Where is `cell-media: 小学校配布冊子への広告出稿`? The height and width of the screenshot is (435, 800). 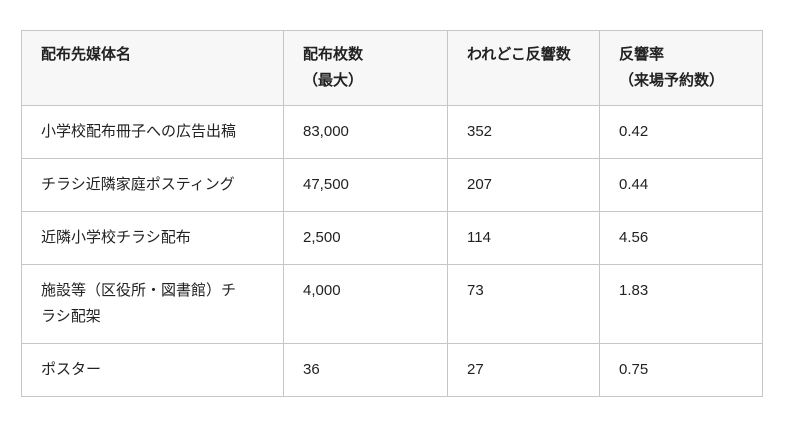 cell-media: 小学校配布冊子への広告出稿 is located at coordinates (152, 132).